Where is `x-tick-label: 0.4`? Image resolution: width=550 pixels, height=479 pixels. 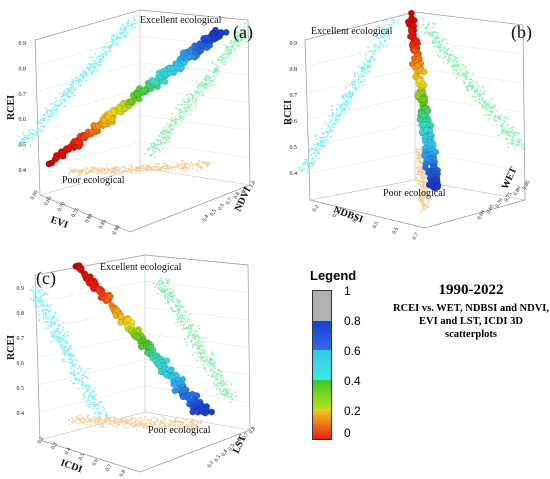 x-tick-label: 0.4 is located at coordinates (356, 219).